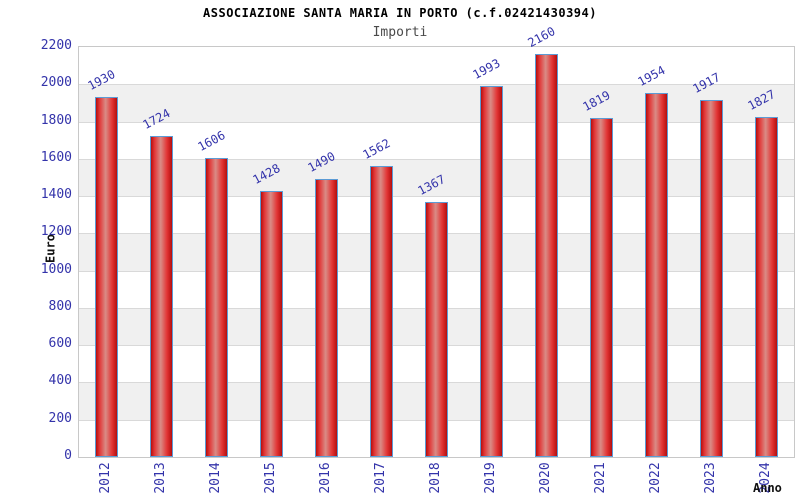 The image size is (800, 500). Describe the element at coordinates (436, 329) in the screenshot. I see `bar-2018` at that location.